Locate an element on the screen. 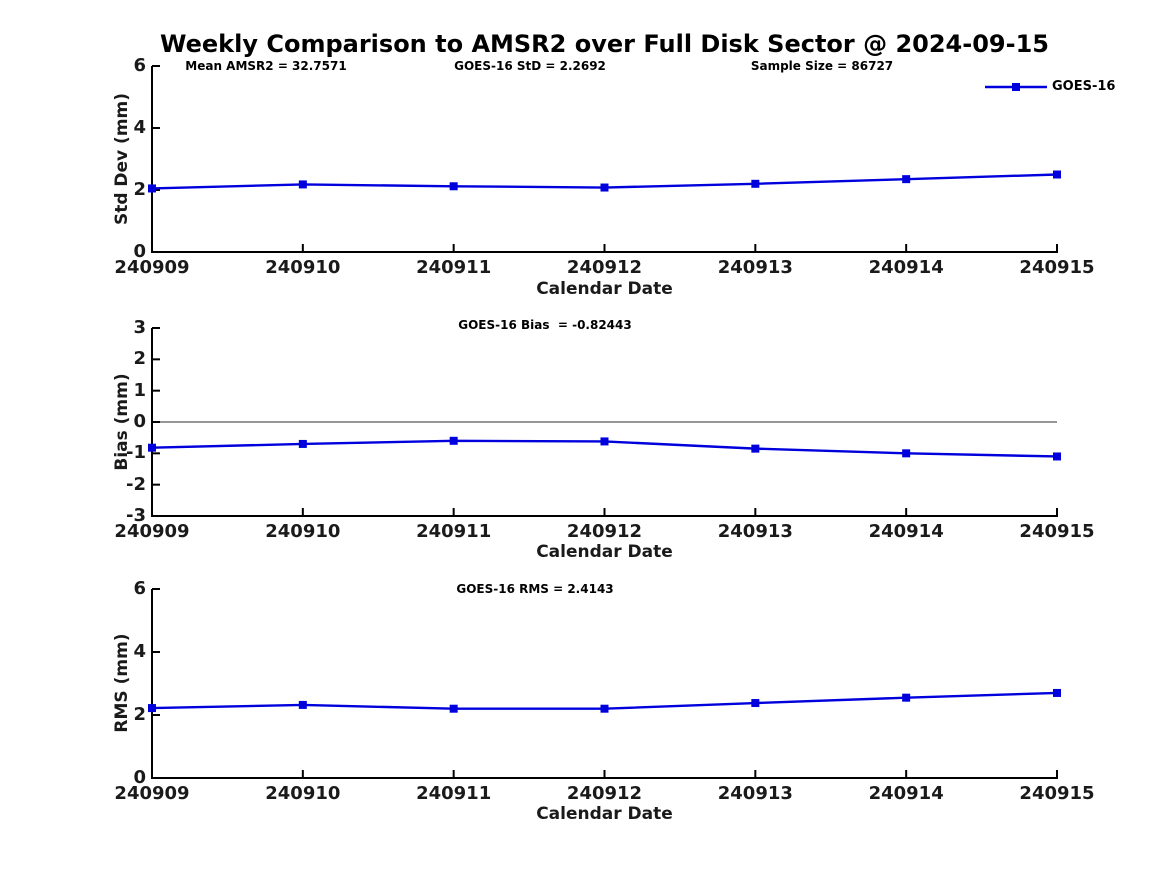  annotation-sample-size: Sample Size = 86727 is located at coordinates (822, 66).